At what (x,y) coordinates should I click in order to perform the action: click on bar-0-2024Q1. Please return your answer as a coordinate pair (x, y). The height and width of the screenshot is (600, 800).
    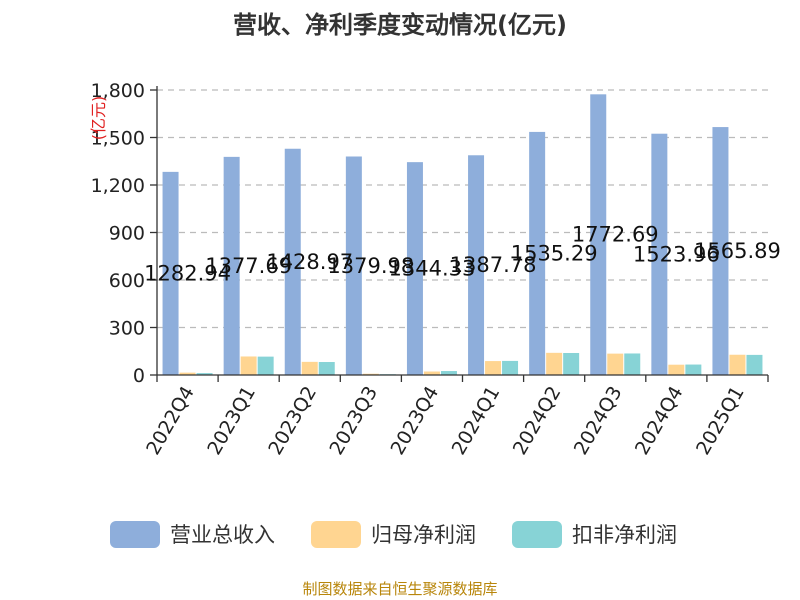
    Looking at the image, I should click on (476, 265).